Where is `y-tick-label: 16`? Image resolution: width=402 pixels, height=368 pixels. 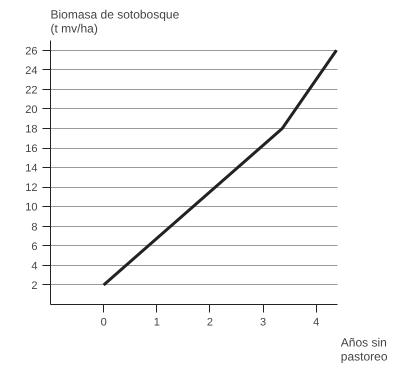
y-tick-label: 16 is located at coordinates (31, 149).